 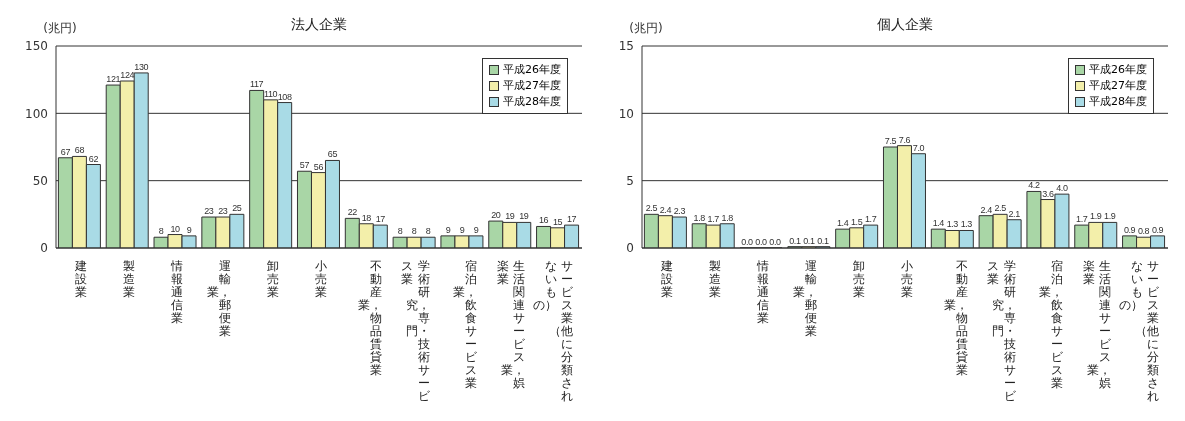 I want to click on data-label: 20, so click(x=496, y=215).